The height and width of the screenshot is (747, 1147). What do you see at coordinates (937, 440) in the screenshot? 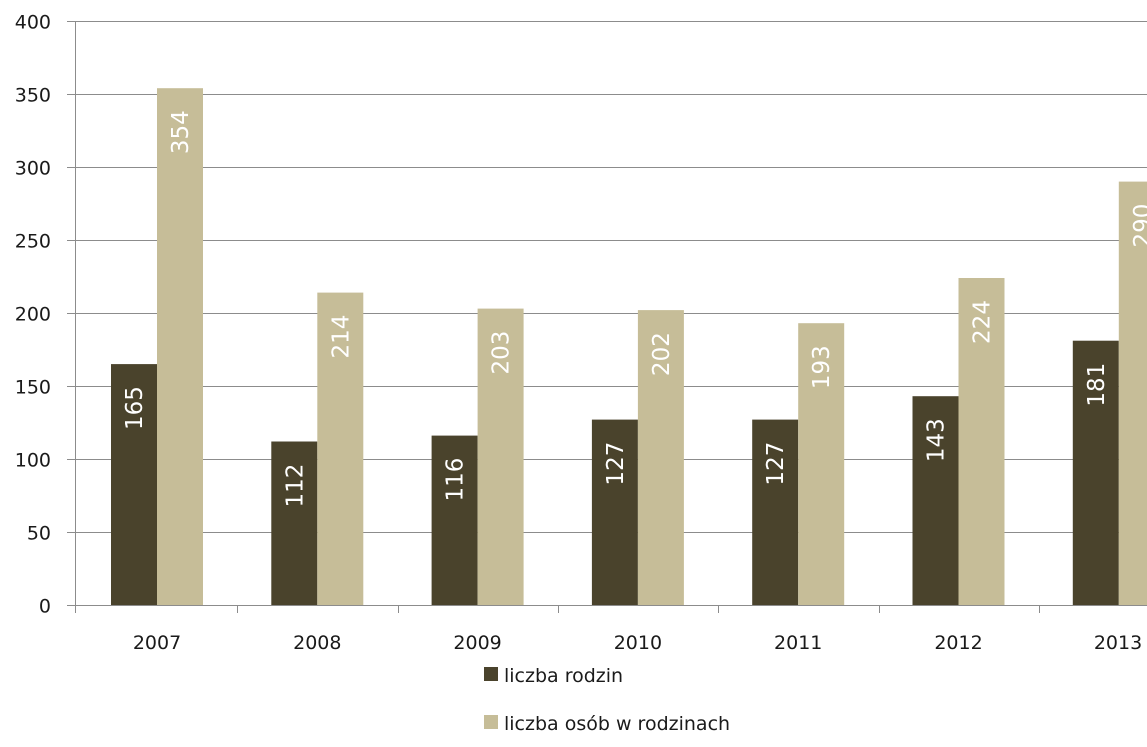
I see `data-label: 143` at bounding box center [937, 440].